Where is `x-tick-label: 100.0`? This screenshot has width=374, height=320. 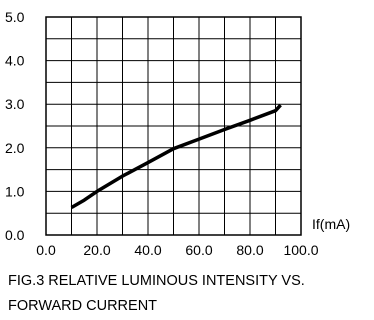 x-tick-label: 100.0 is located at coordinates (300, 250).